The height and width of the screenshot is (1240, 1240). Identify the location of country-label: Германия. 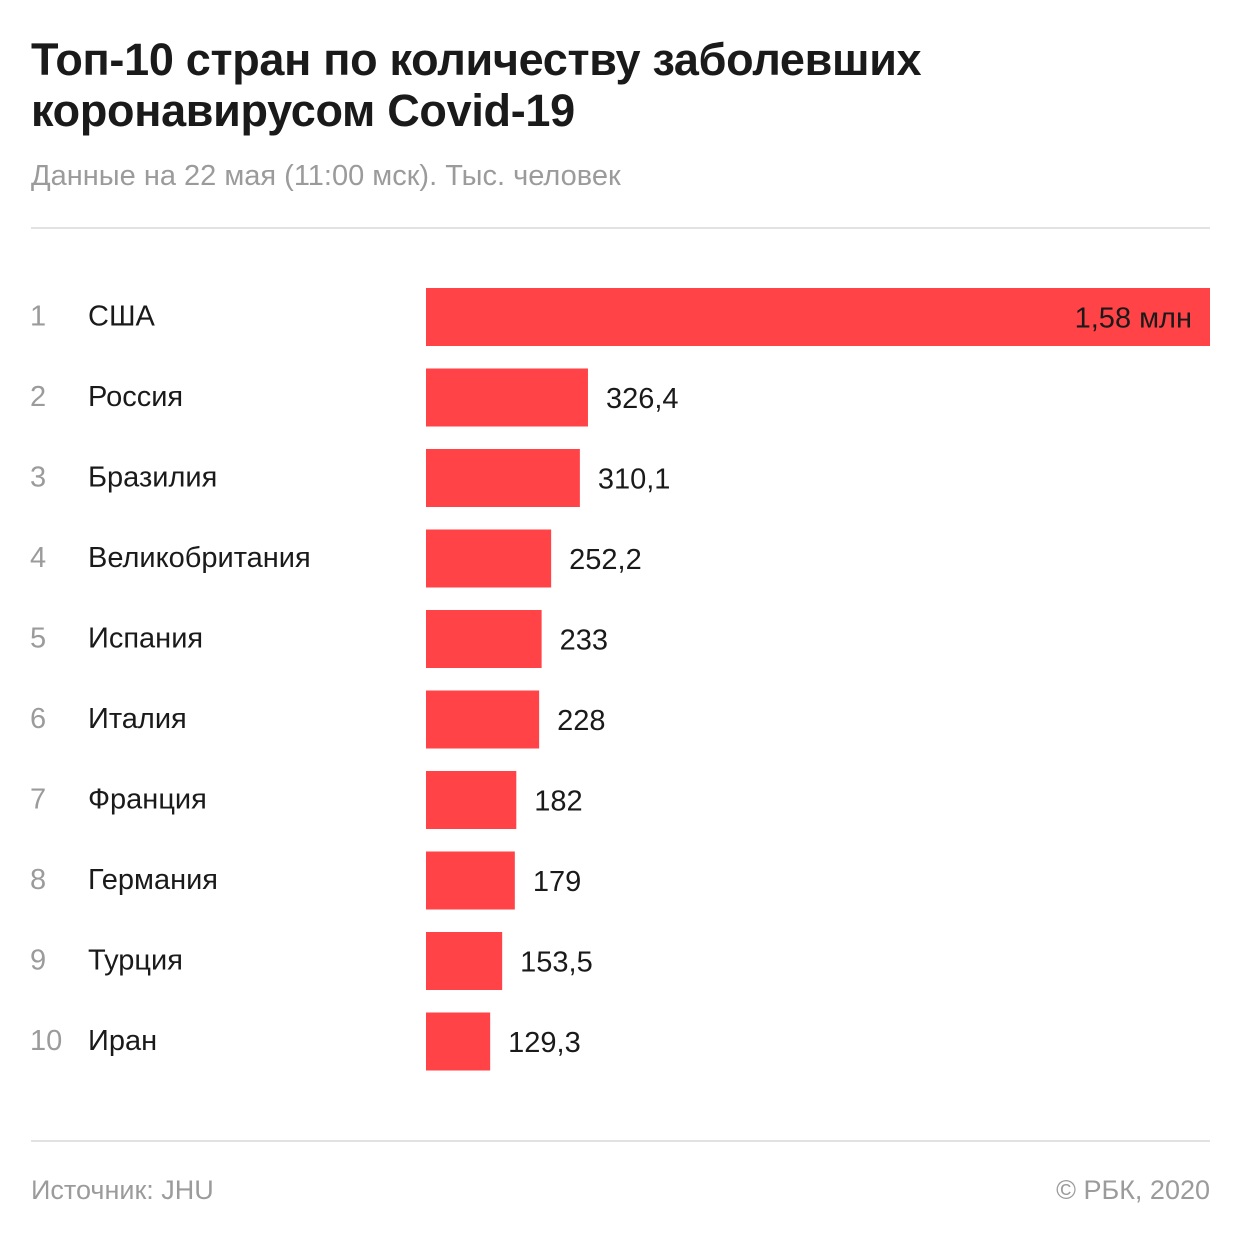
(153, 880).